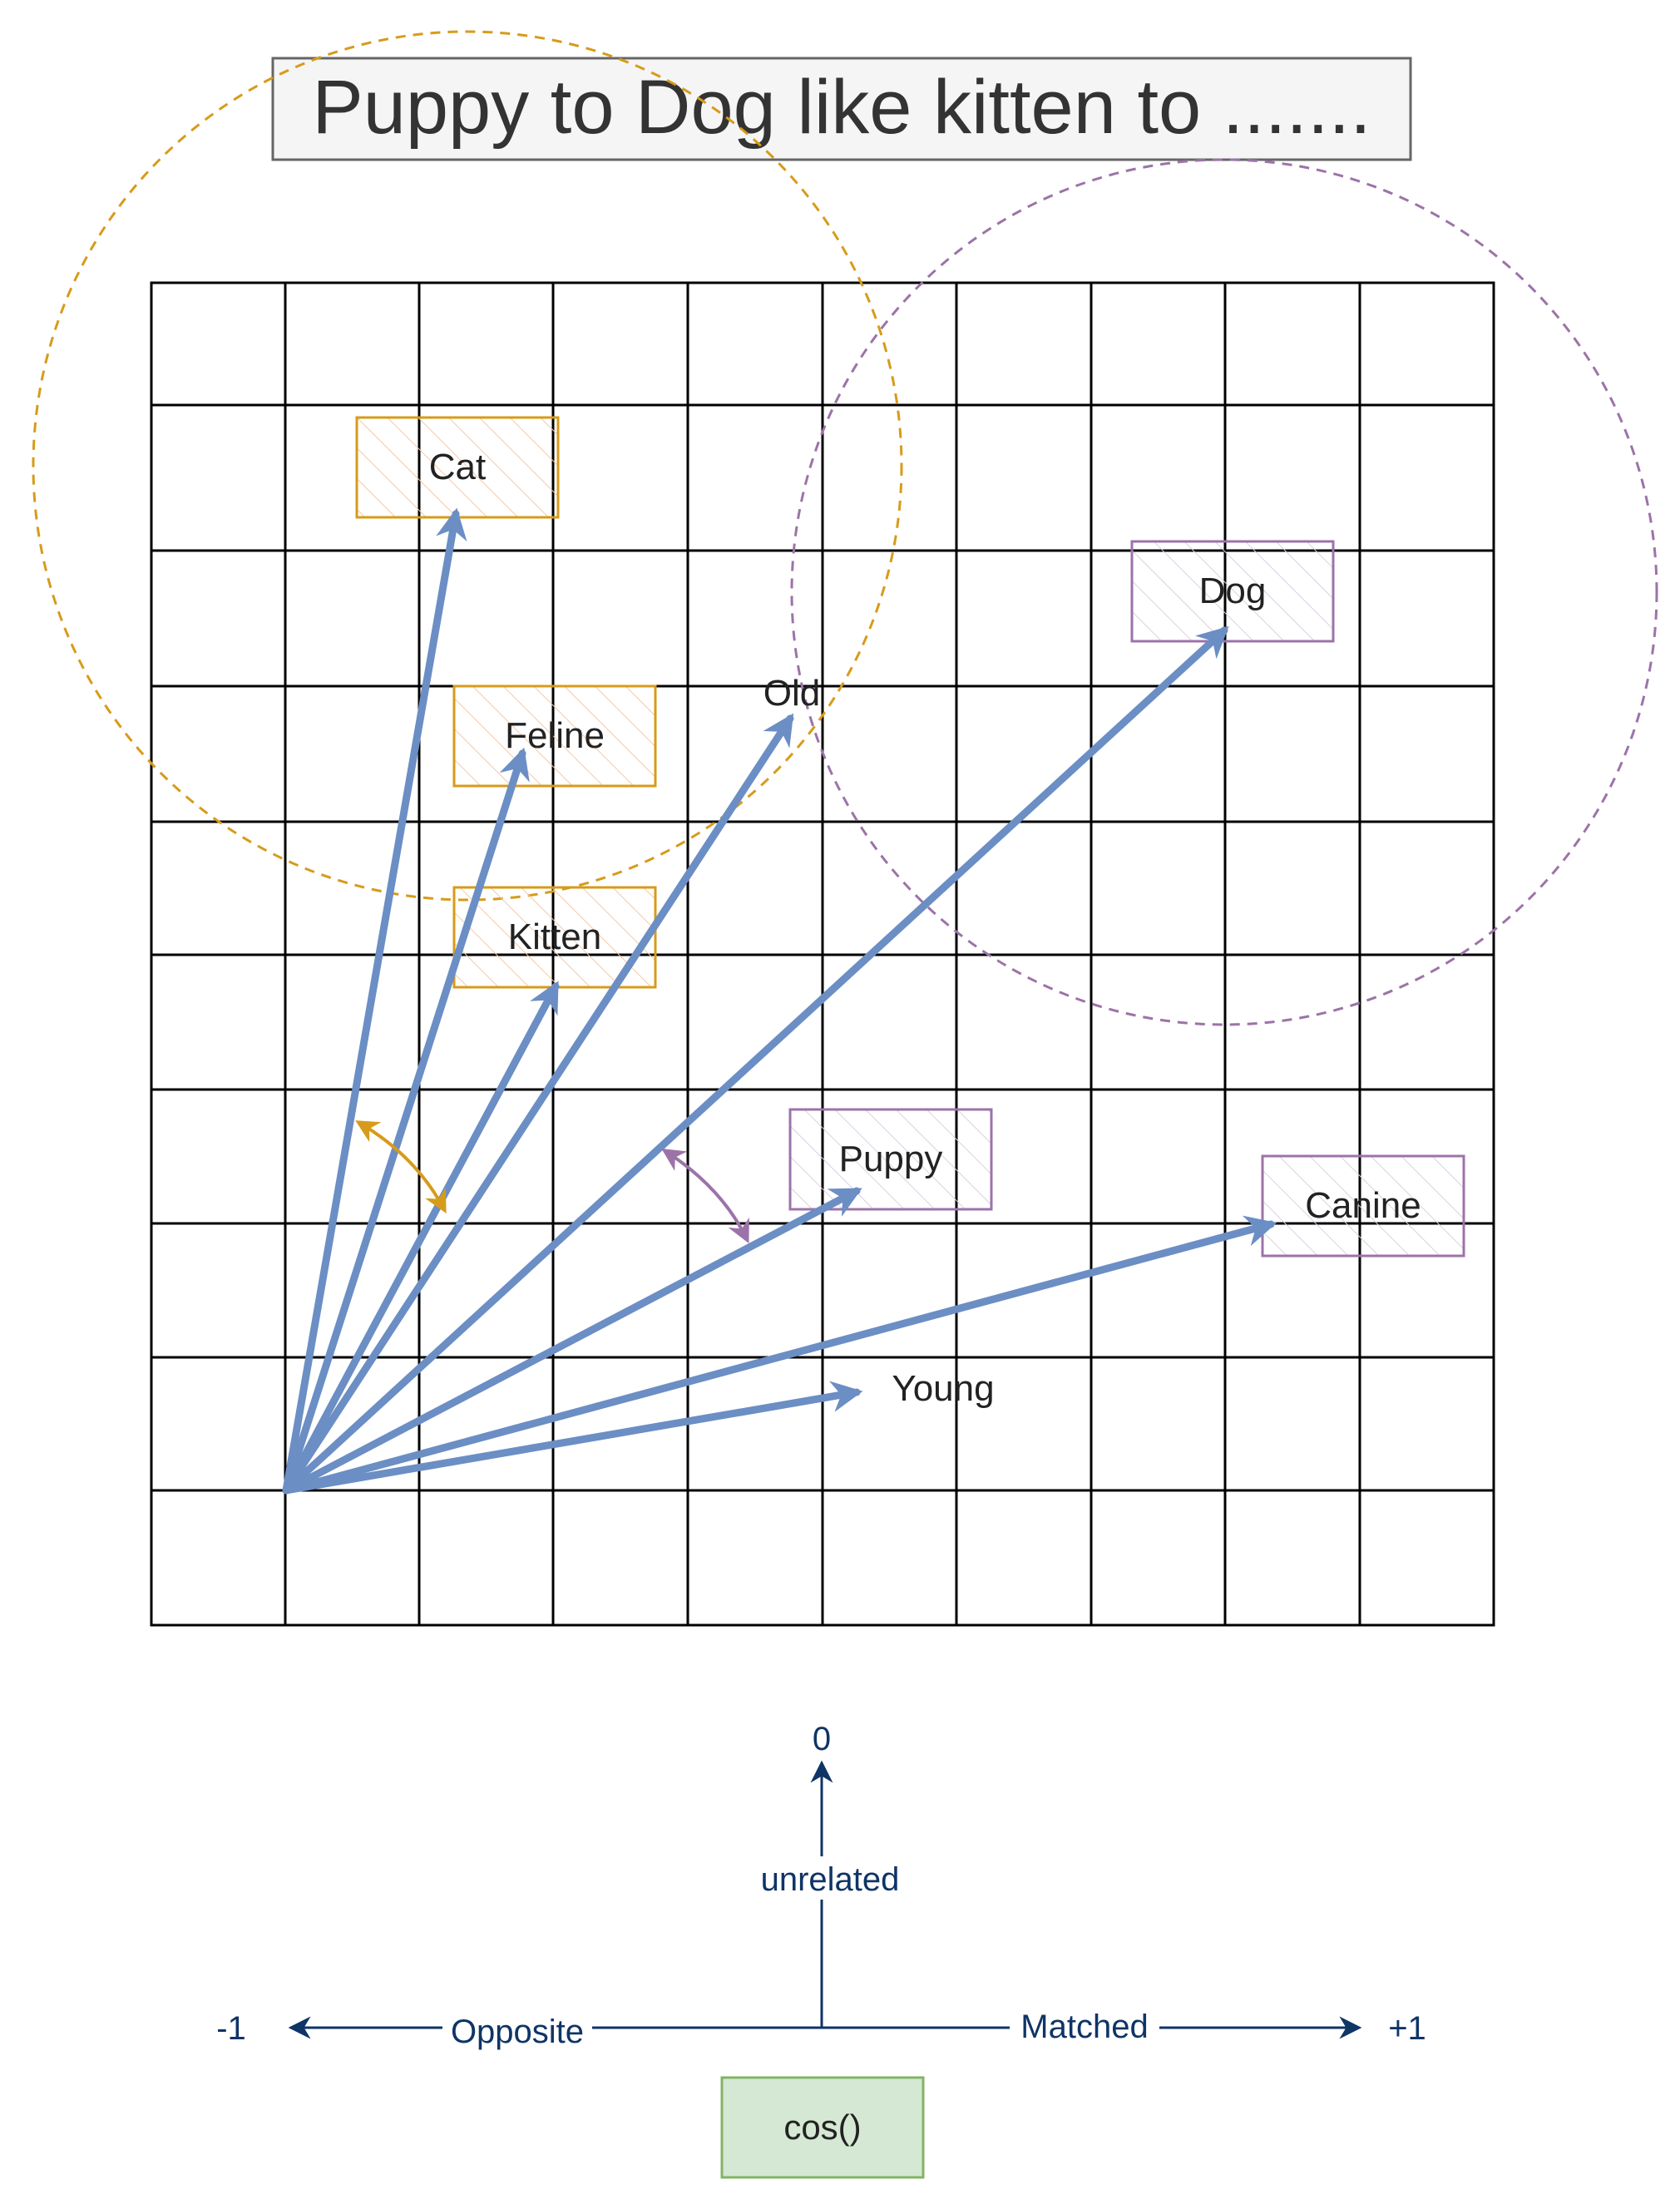 This screenshot has width=1680, height=2199. Describe the element at coordinates (791, 693) in the screenshot. I see `word-old: Old` at that location.